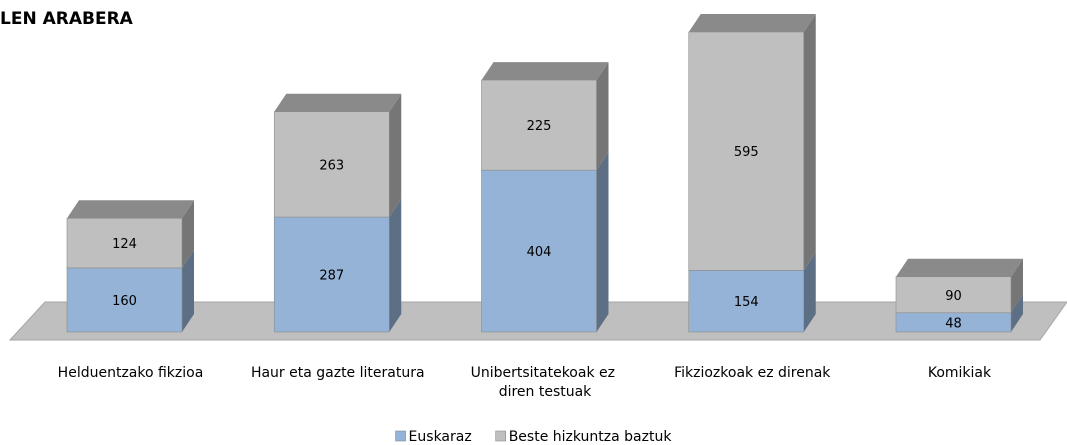 This screenshot has height=445, width=1067. Describe the element at coordinates (545, 392) in the screenshot. I see `label-line: diren testuak` at that location.